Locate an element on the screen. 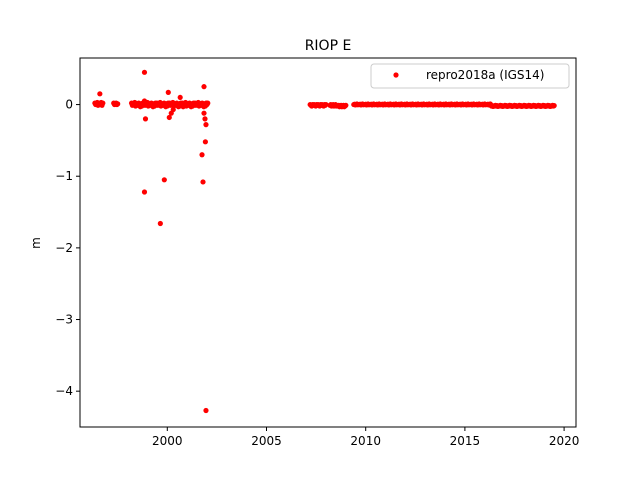 This screenshot has width=640, height=480. legend: repro2018a (IGS14) is located at coordinates (470, 76).